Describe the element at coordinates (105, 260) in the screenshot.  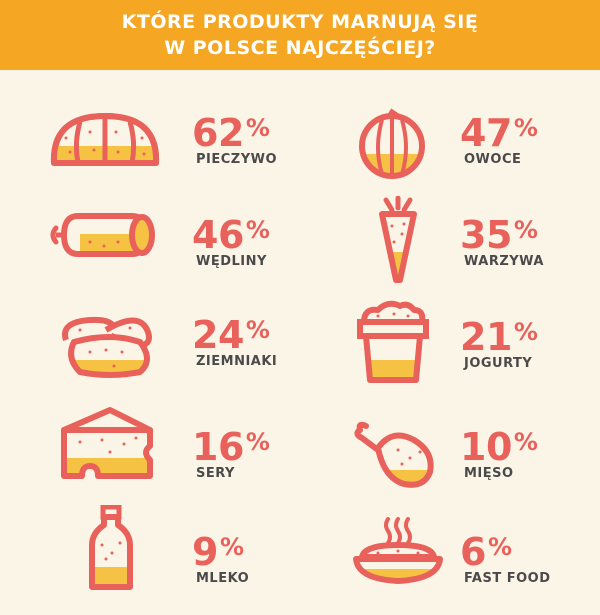
I see `sausage-icon` at that location.